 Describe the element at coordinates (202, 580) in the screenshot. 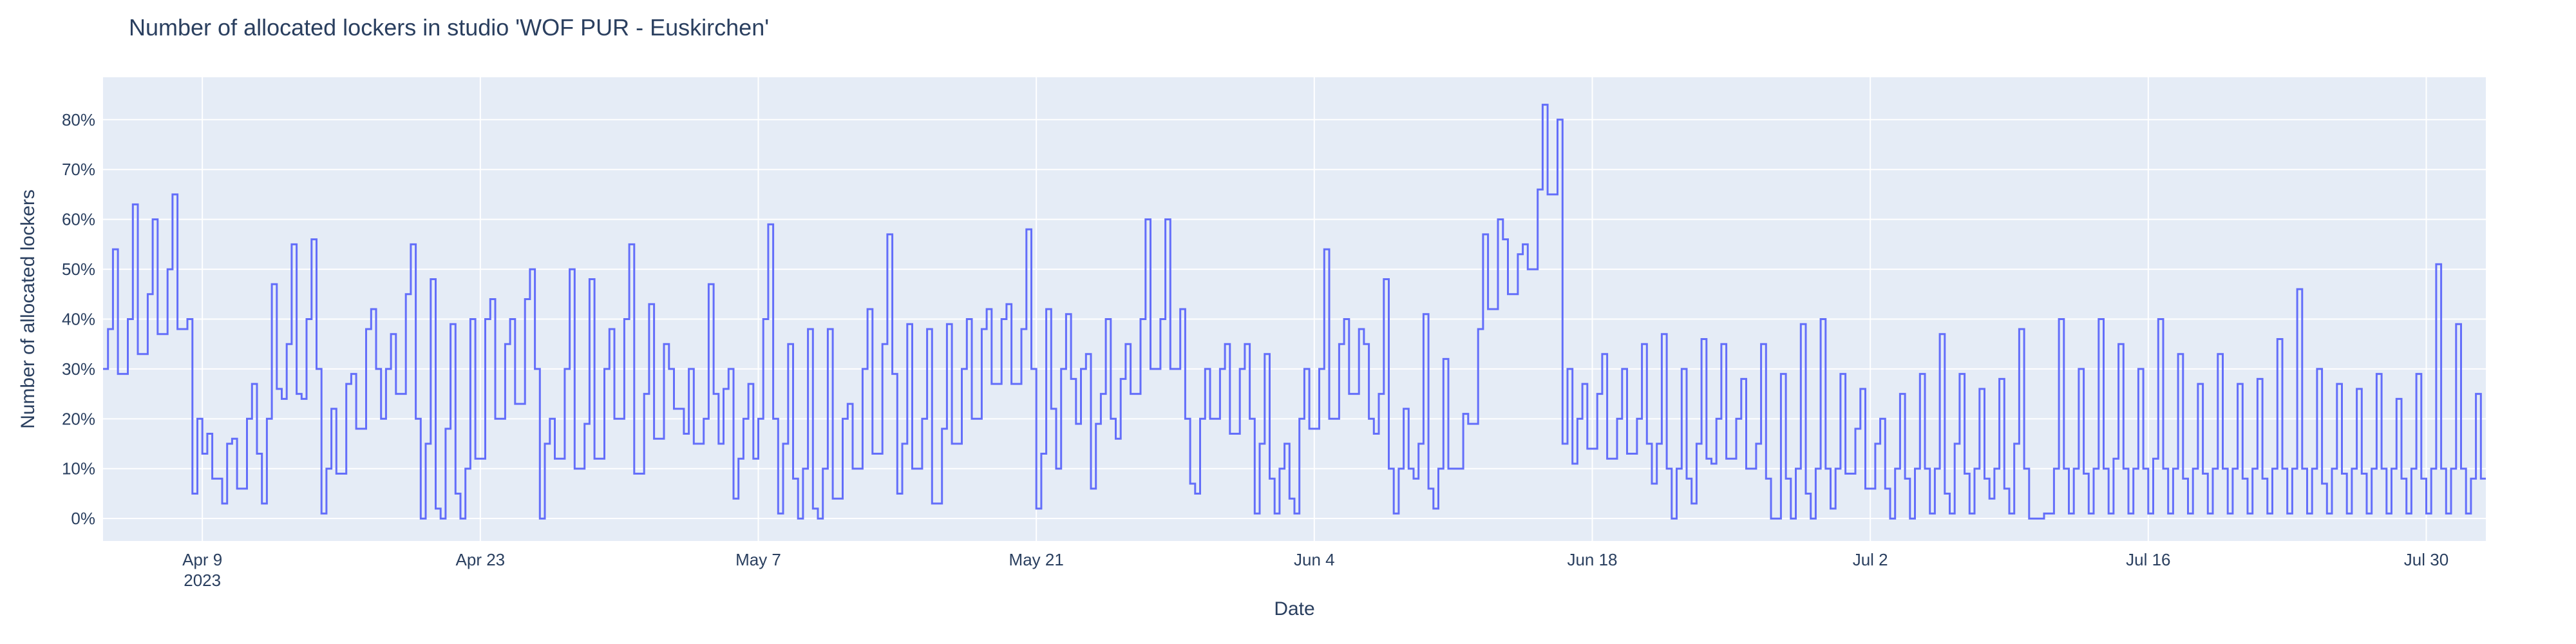

I see `x-tick-sublabel: 2023` at that location.